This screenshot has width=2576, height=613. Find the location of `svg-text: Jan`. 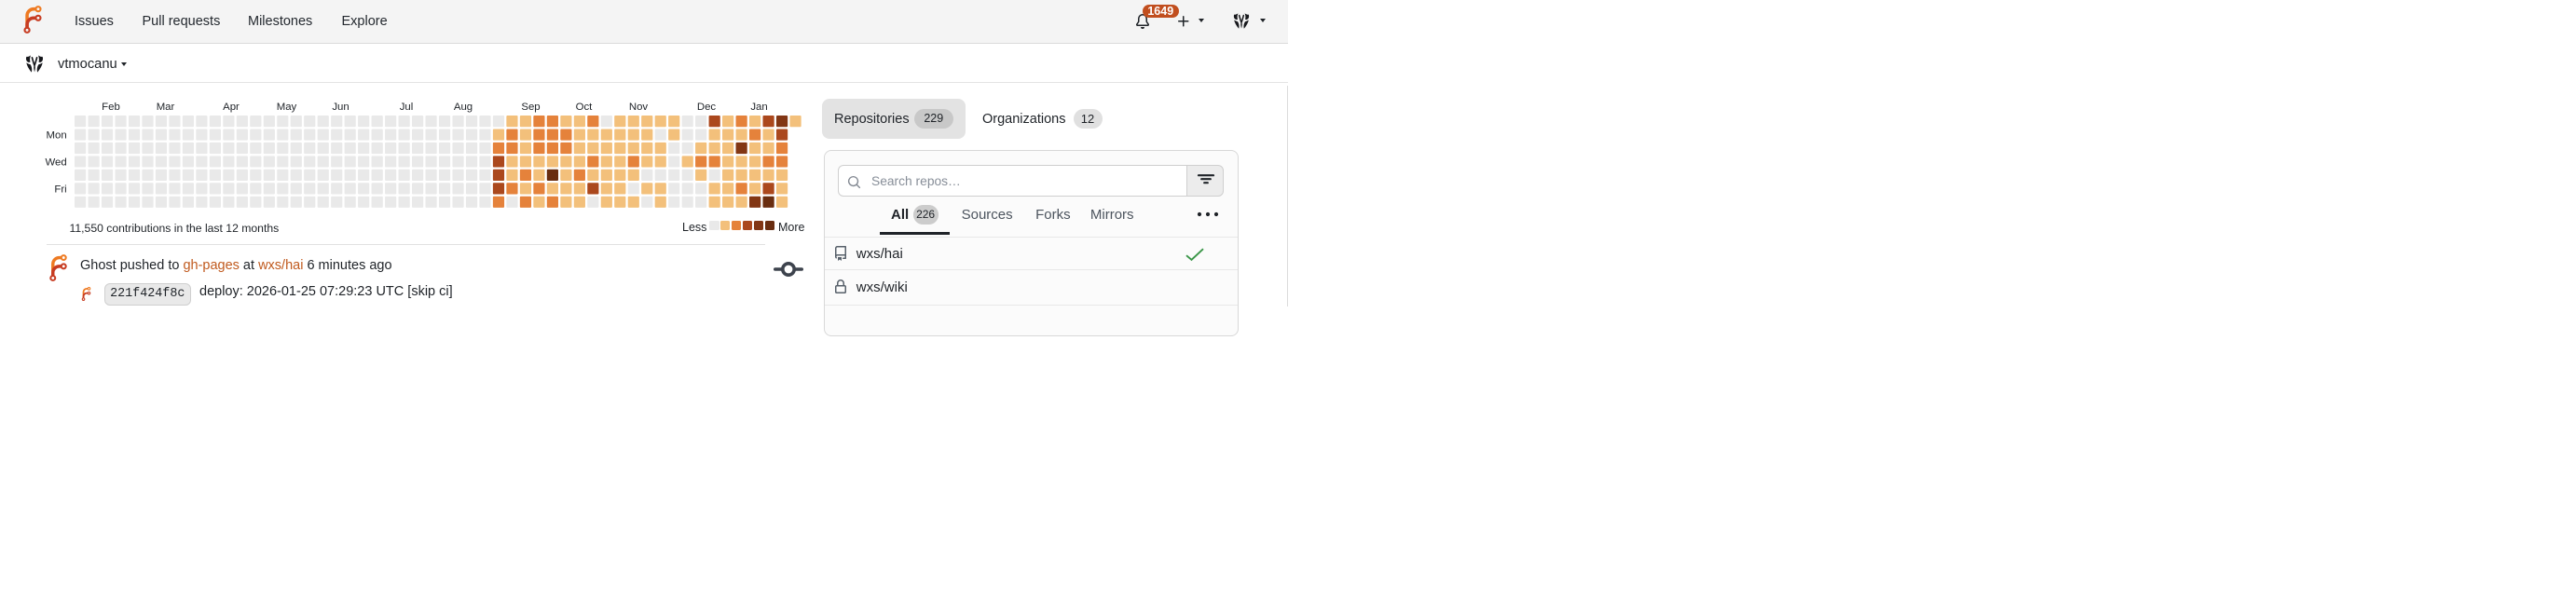

svg-text: Jan is located at coordinates (758, 107).